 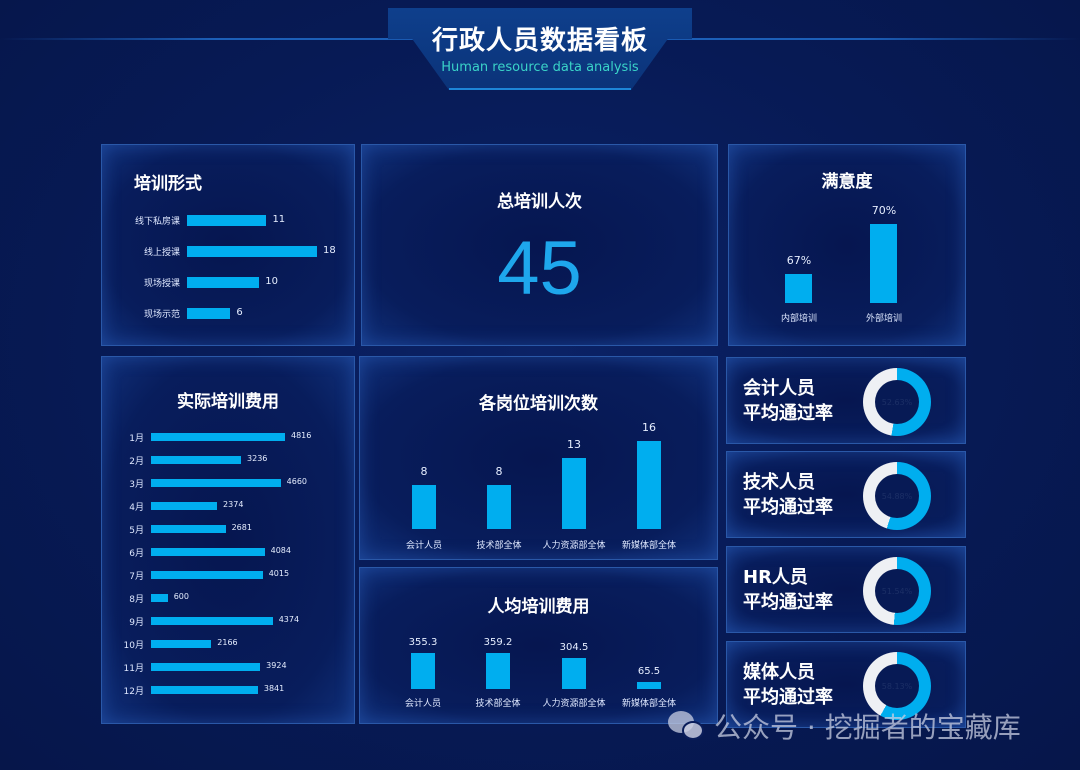 I want to click on bar-value: 355.3, so click(x=423, y=643).